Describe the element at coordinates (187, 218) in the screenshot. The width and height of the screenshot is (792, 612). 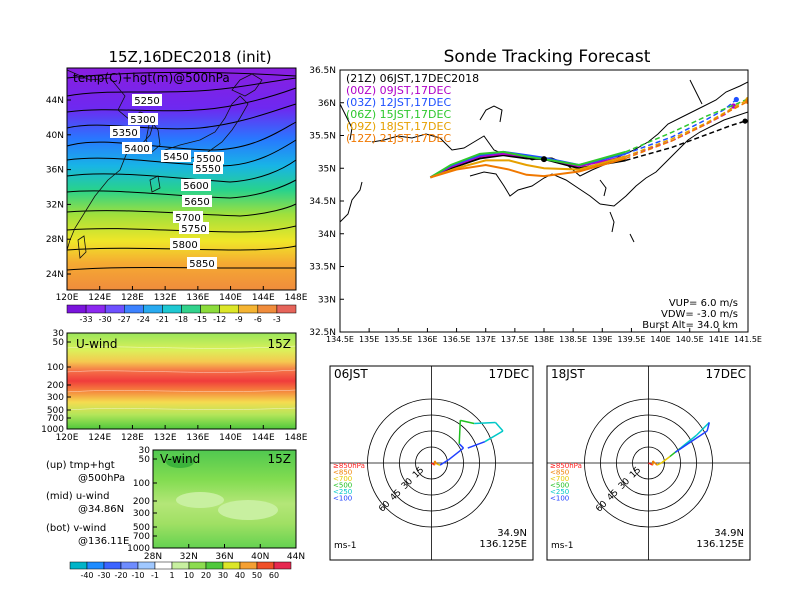
I see `contour-label: 5700` at that location.